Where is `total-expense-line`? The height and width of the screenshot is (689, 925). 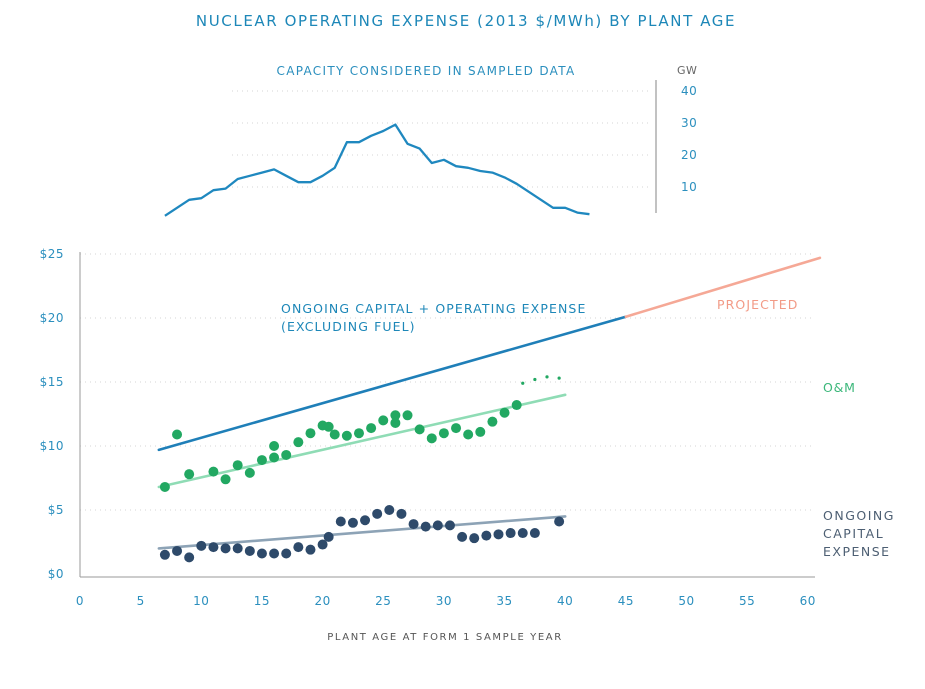
total-expense-line is located at coordinates (392, 383).